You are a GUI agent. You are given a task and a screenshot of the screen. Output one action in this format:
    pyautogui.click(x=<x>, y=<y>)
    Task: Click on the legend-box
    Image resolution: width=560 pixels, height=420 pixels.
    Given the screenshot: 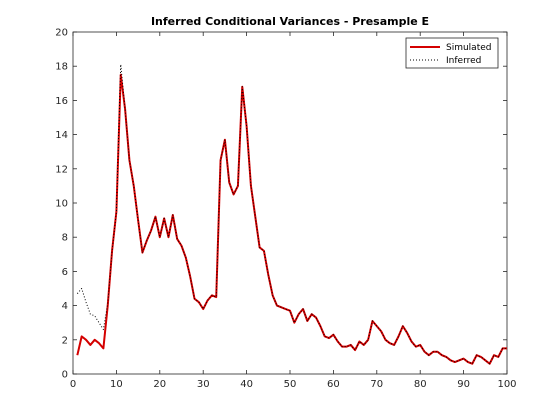 What is the action you would take?
    pyautogui.click(x=452, y=53)
    